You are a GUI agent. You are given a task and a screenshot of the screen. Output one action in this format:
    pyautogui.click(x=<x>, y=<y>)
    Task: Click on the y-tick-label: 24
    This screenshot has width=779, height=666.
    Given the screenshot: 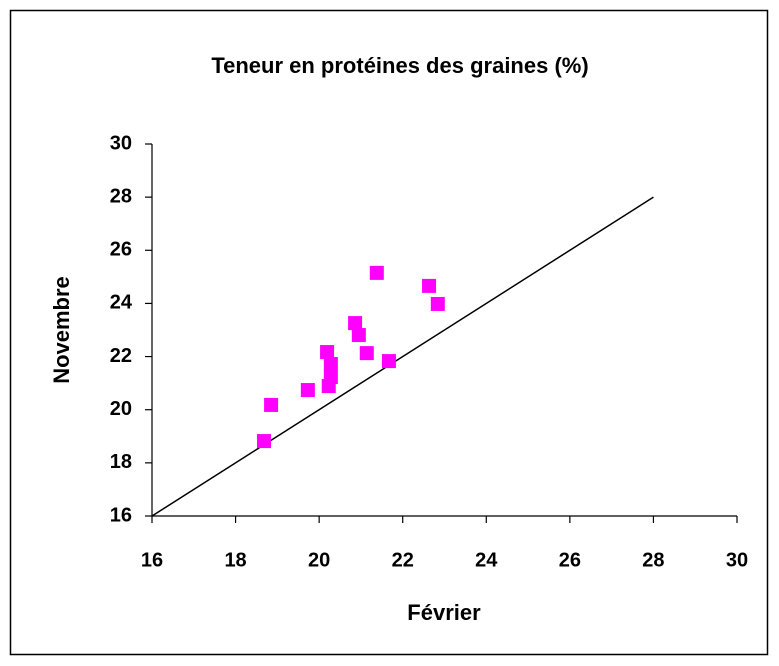 What is the action you would take?
    pyautogui.click(x=121, y=303)
    